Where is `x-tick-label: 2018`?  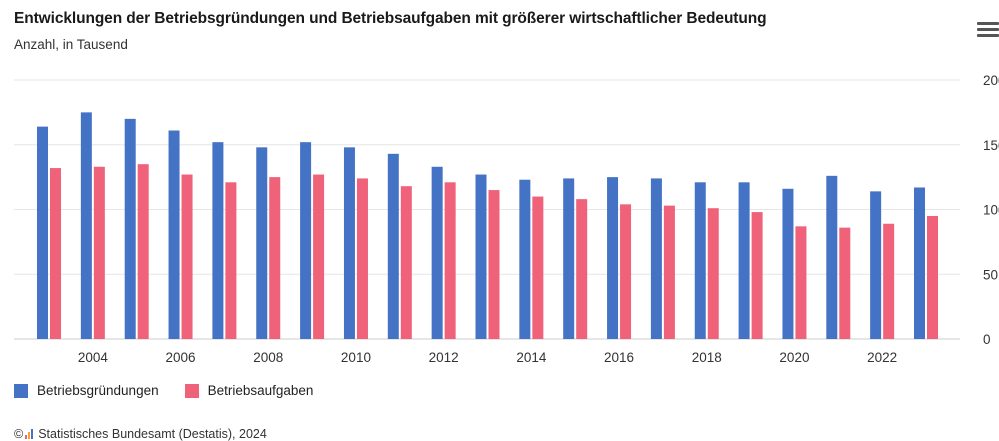 x-tick-label: 2018 is located at coordinates (707, 357).